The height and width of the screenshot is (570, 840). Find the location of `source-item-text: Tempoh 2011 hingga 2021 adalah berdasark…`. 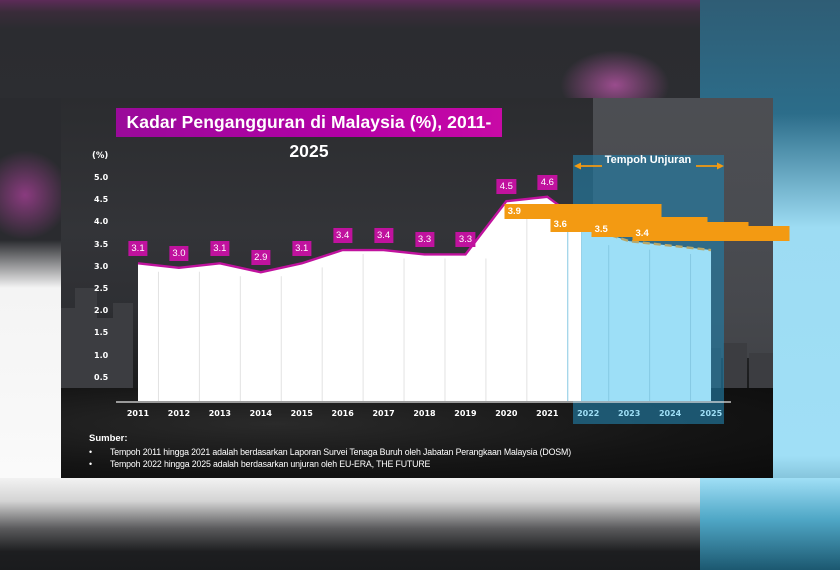

source-item-text: Tempoh 2011 hingga 2021 adalah berdasark… is located at coordinates (340, 452).